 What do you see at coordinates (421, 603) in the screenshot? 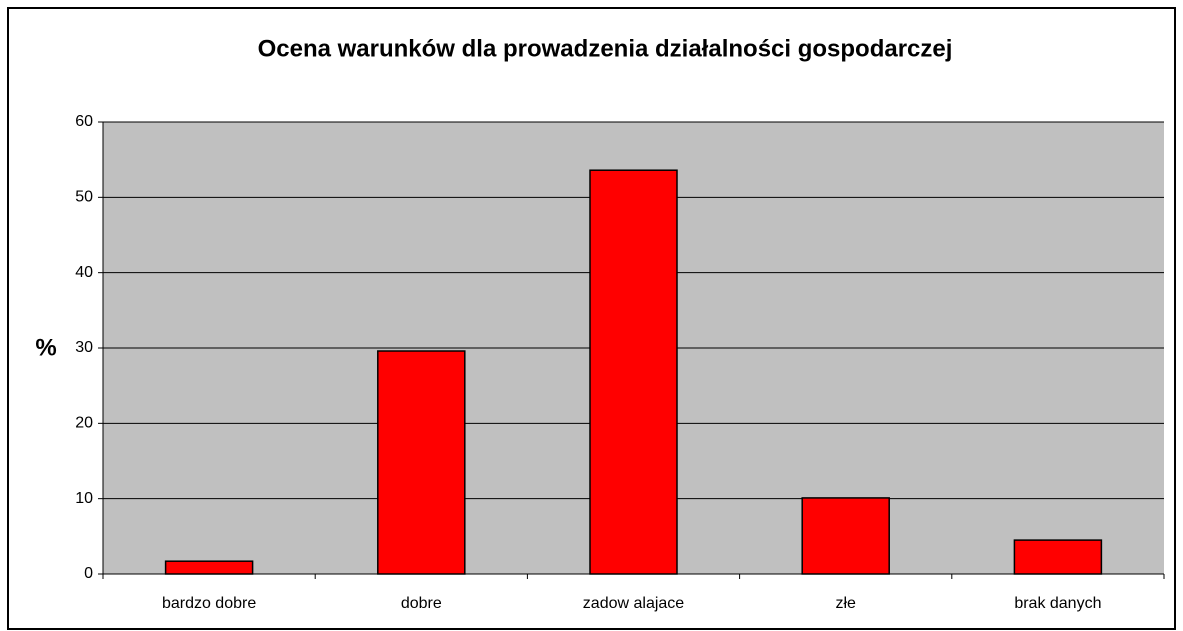
I see `x-tick-label: dobre` at bounding box center [421, 603].